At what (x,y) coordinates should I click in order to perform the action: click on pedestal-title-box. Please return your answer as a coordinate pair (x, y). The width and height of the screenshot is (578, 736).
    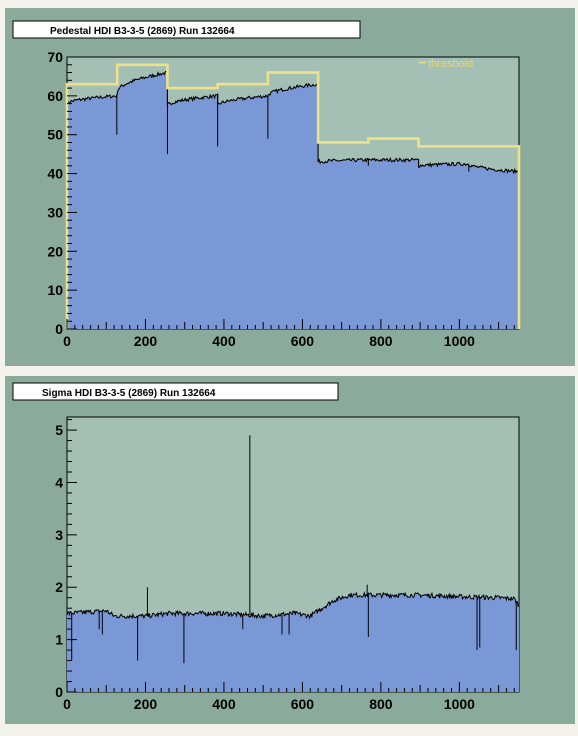
    Looking at the image, I should click on (186, 29).